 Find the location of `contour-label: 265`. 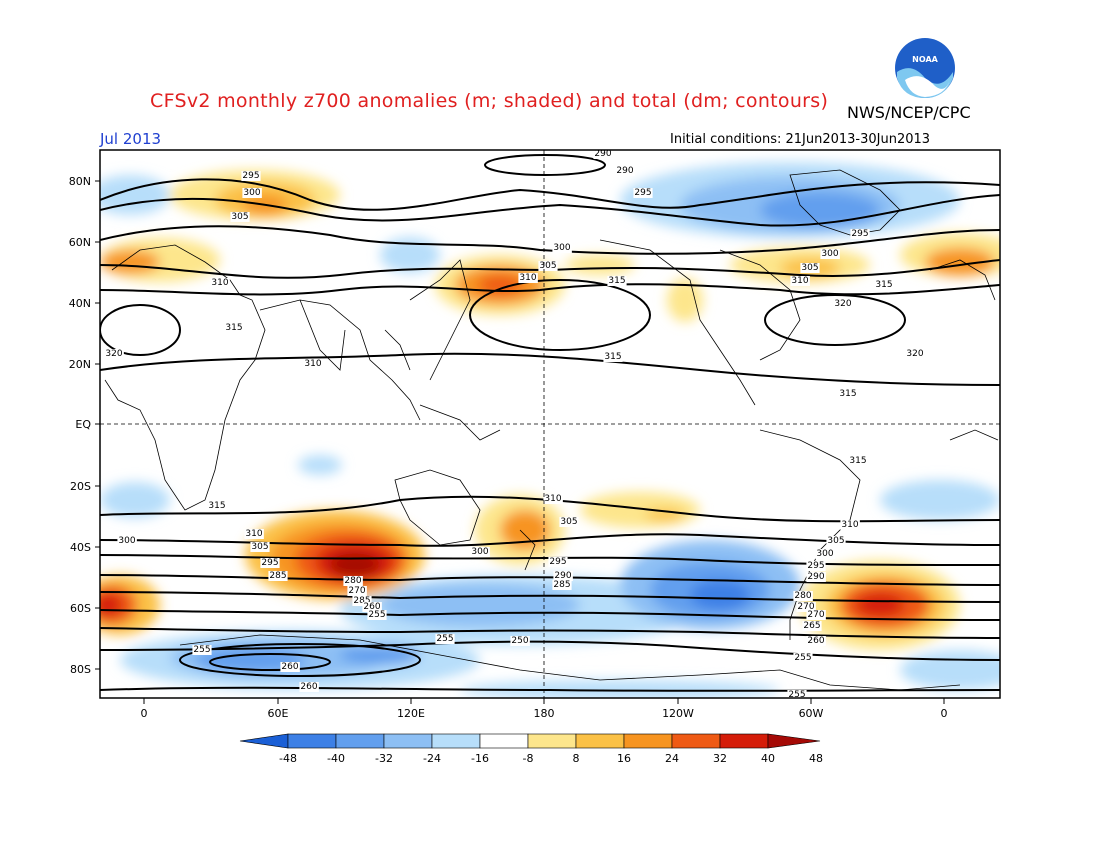

contour-label: 265 is located at coordinates (811, 626).